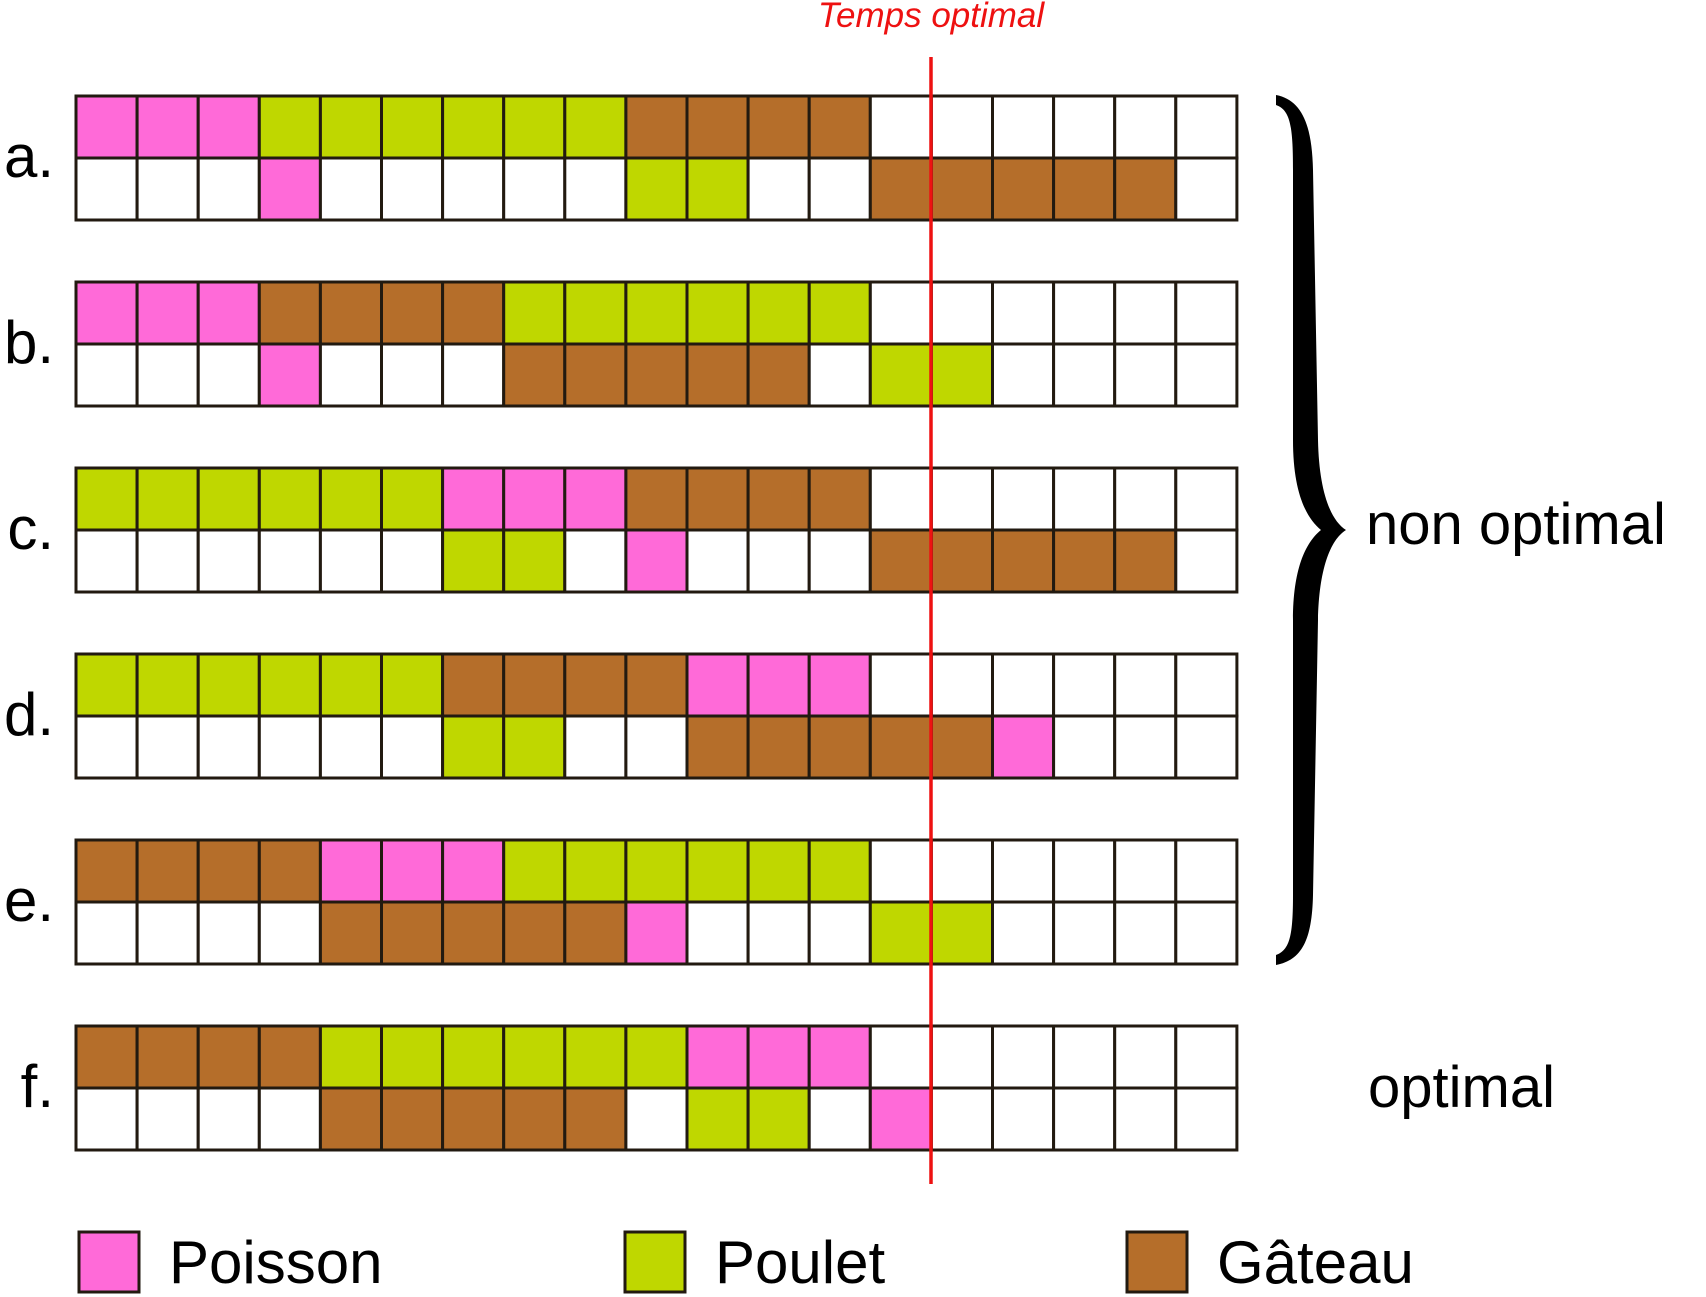 Image resolution: width=1706 pixels, height=1297 pixels. Describe the element at coordinates (30, 528) in the screenshot. I see `row-label: c.` at that location.